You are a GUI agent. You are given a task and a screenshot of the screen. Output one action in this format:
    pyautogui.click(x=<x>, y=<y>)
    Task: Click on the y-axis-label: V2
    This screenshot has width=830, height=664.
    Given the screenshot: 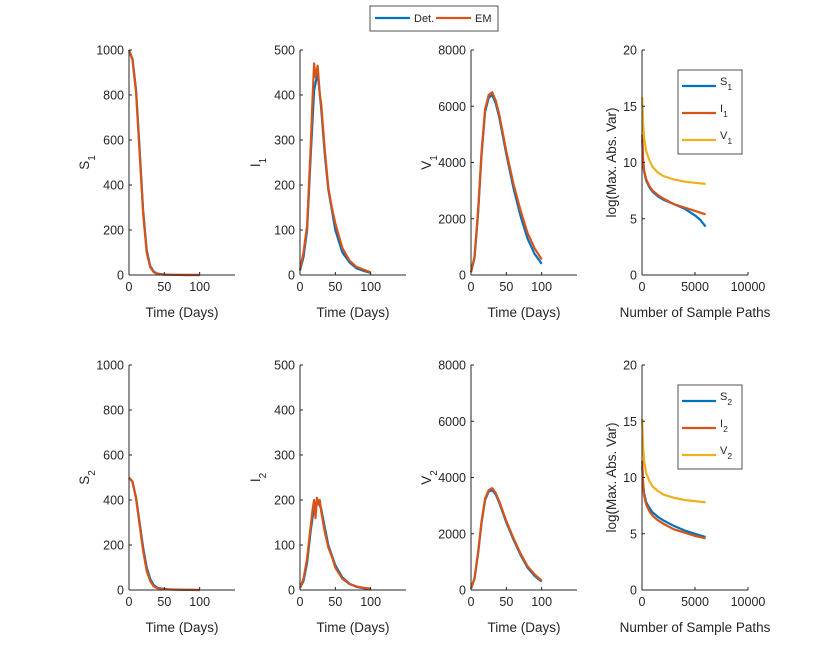 What is the action you would take?
    pyautogui.click(x=429, y=477)
    